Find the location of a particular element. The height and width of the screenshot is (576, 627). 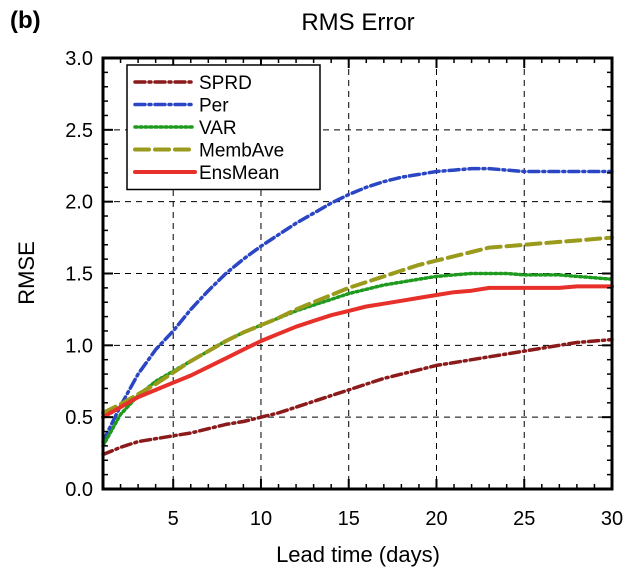

x-tick-label: 10 is located at coordinates (261, 519).